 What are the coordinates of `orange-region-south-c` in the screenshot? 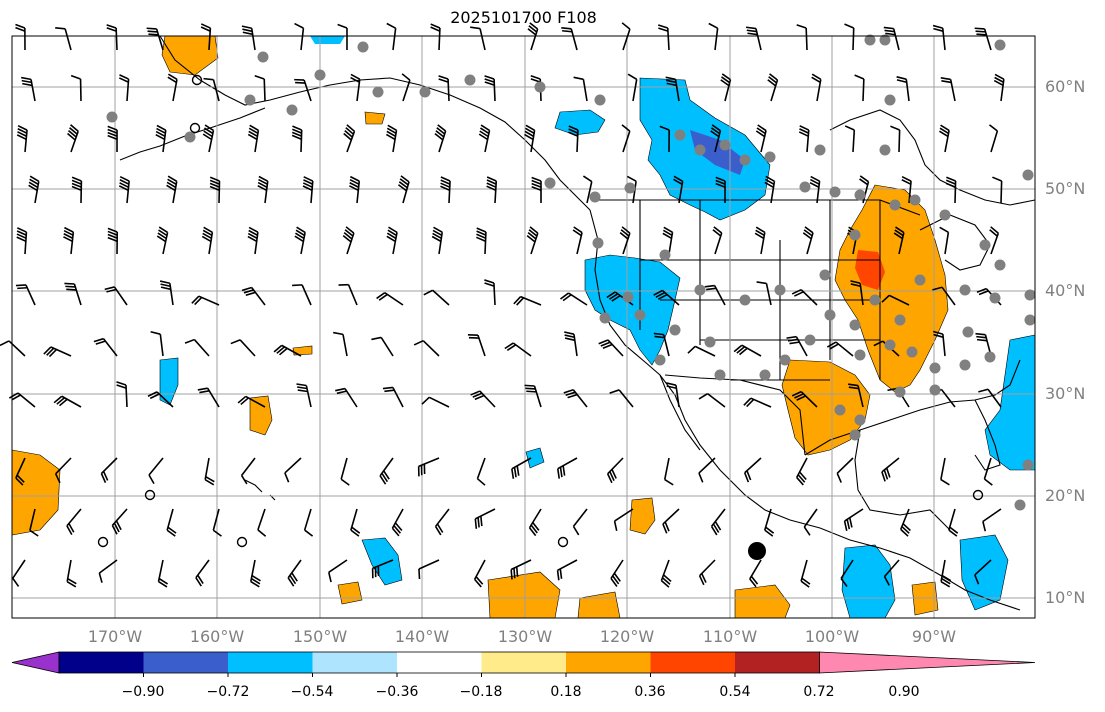 It's located at (762, 601).